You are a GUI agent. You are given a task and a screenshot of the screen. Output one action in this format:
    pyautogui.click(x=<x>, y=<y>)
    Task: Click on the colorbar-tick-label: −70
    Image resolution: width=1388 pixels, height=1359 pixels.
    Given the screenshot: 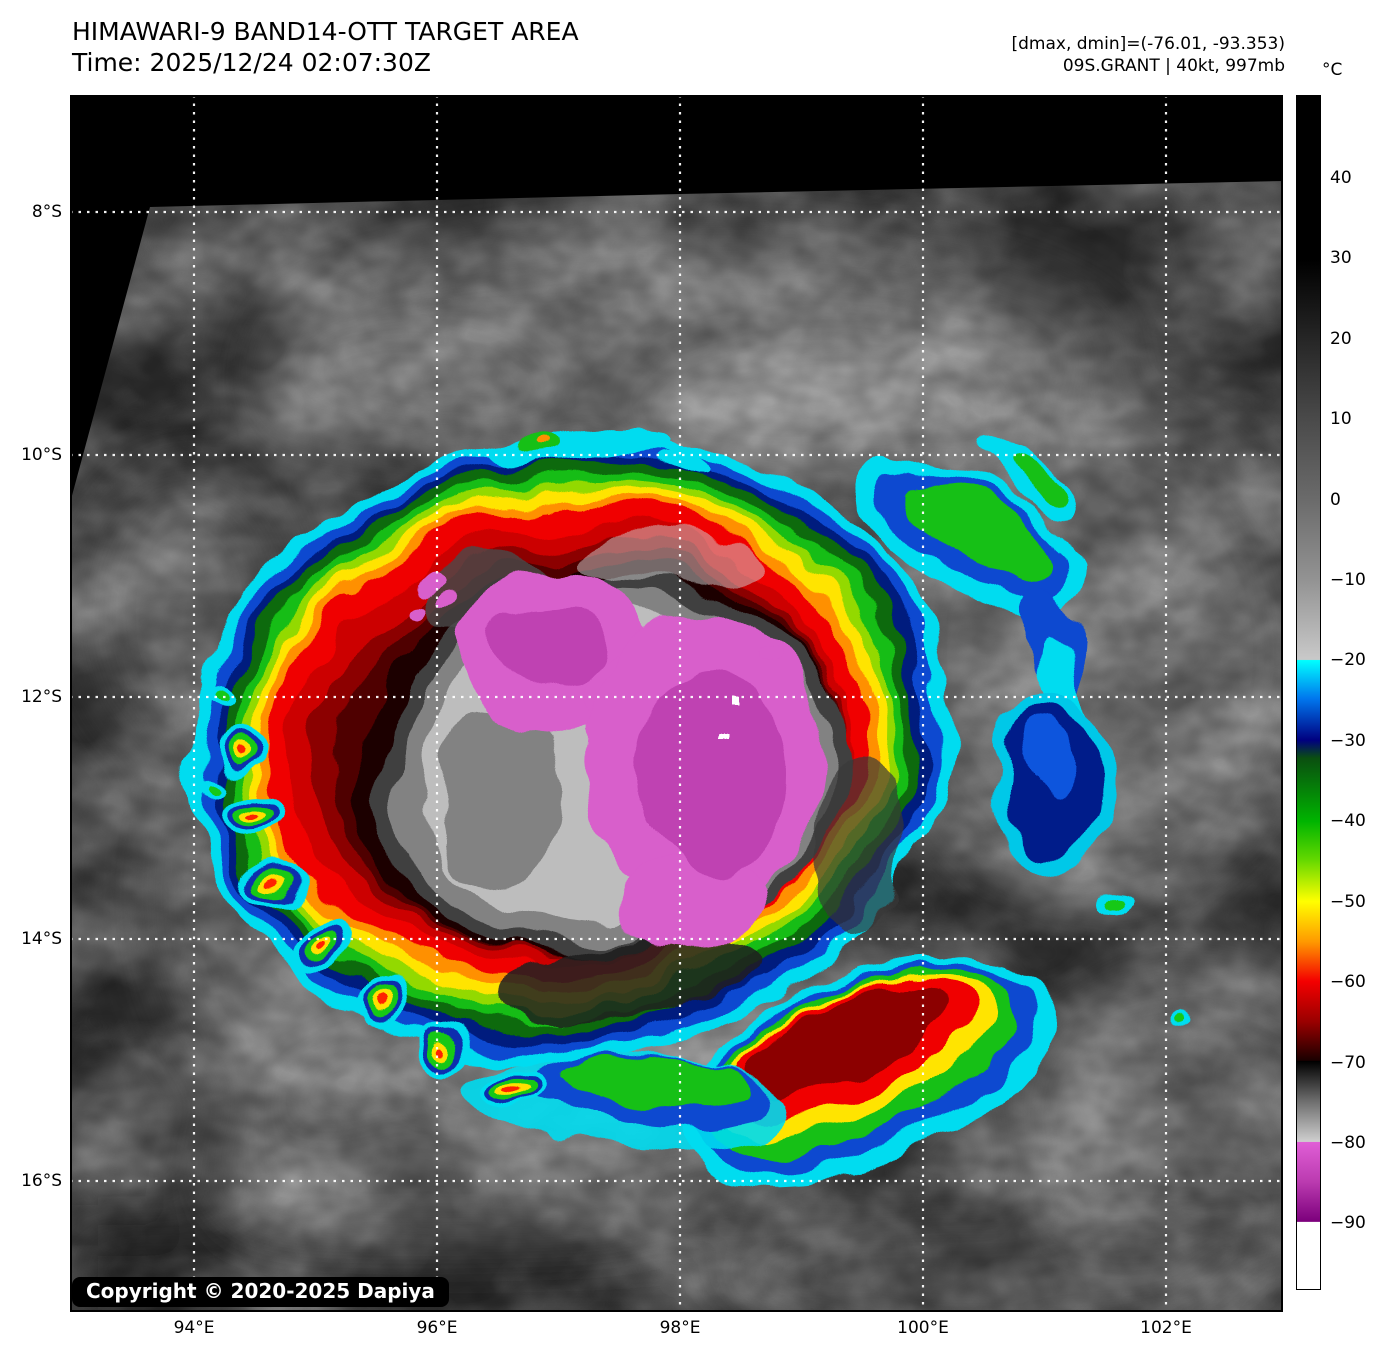 What is the action you would take?
    pyautogui.click(x=1348, y=1063)
    